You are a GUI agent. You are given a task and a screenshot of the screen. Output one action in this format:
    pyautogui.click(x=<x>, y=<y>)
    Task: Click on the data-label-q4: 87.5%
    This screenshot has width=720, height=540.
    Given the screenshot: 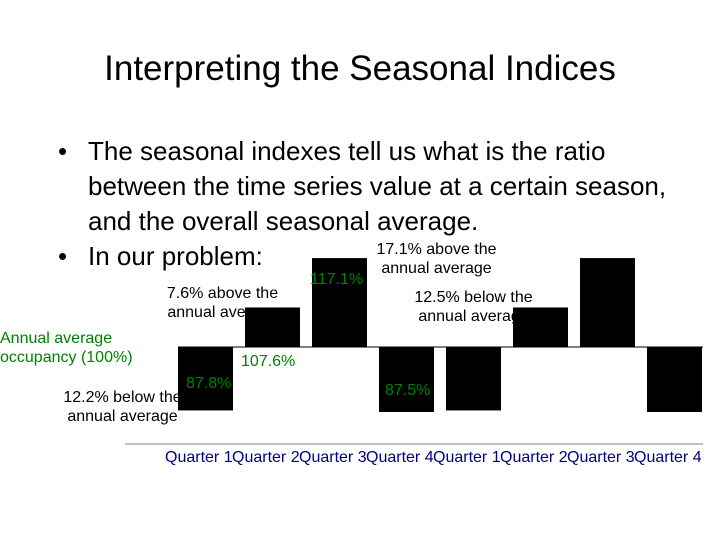 What is the action you would take?
    pyautogui.click(x=408, y=390)
    